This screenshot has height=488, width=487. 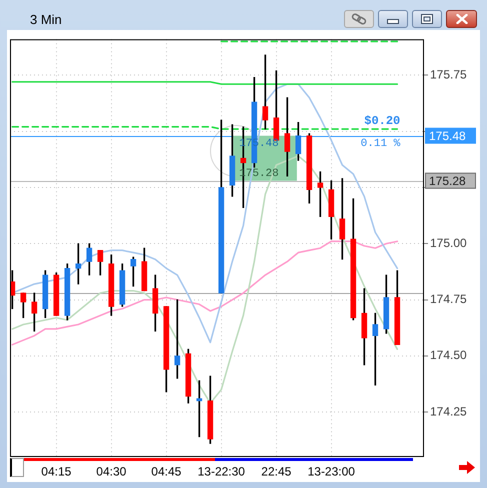 What do you see at coordinates (449, 74) in the screenshot?
I see `y-tick-label: 175.75` at bounding box center [449, 74].